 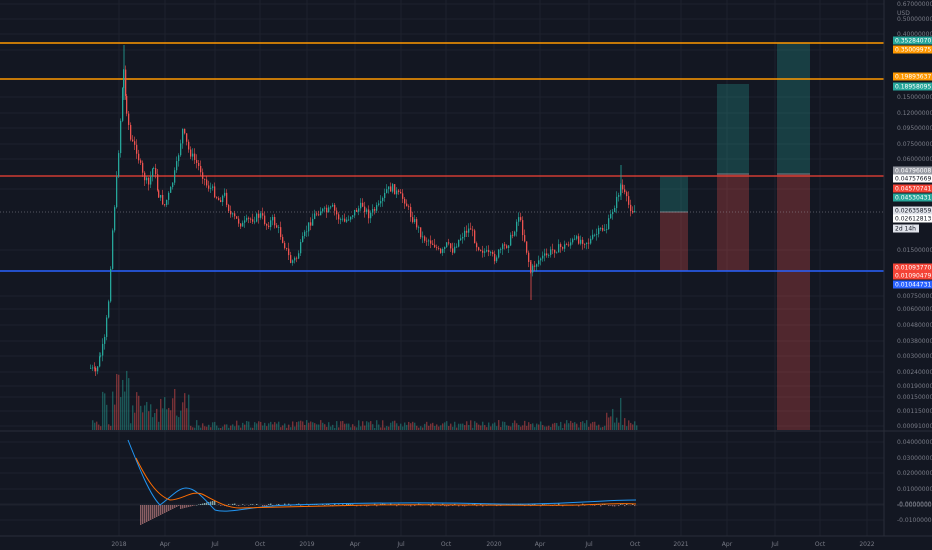 I want to click on price-label: 0.01093770, so click(x=913, y=268).